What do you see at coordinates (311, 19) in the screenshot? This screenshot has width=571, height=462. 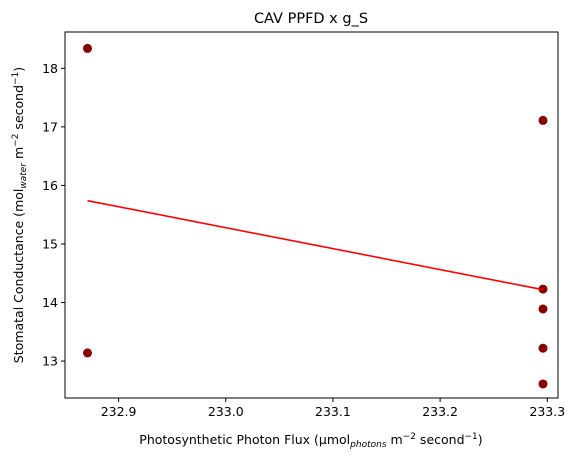 I see `chart-title: CAV PPFD x g_S` at bounding box center [311, 19].